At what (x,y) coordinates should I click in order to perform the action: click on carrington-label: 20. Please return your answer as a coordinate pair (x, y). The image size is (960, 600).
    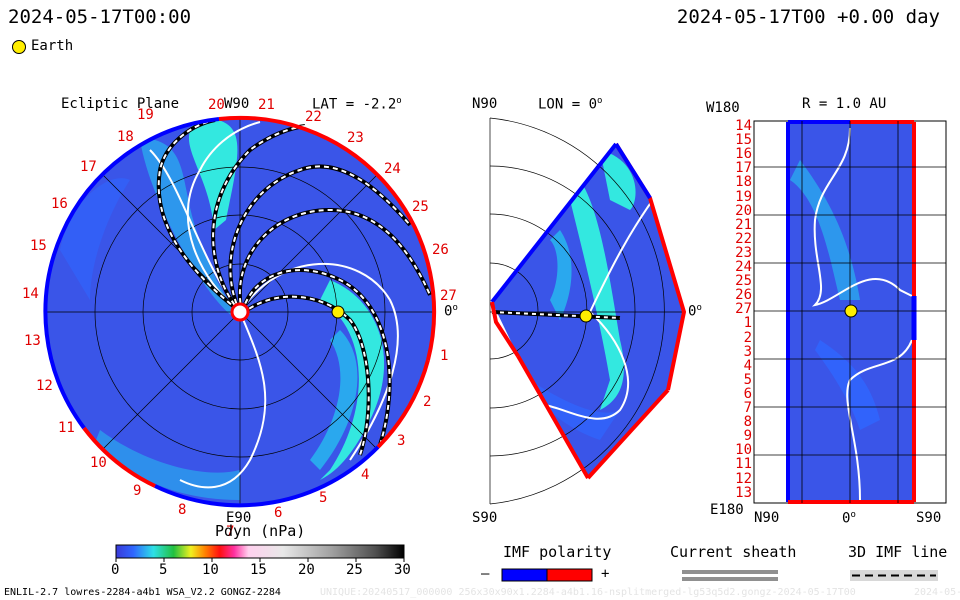
    Looking at the image, I should click on (216, 105).